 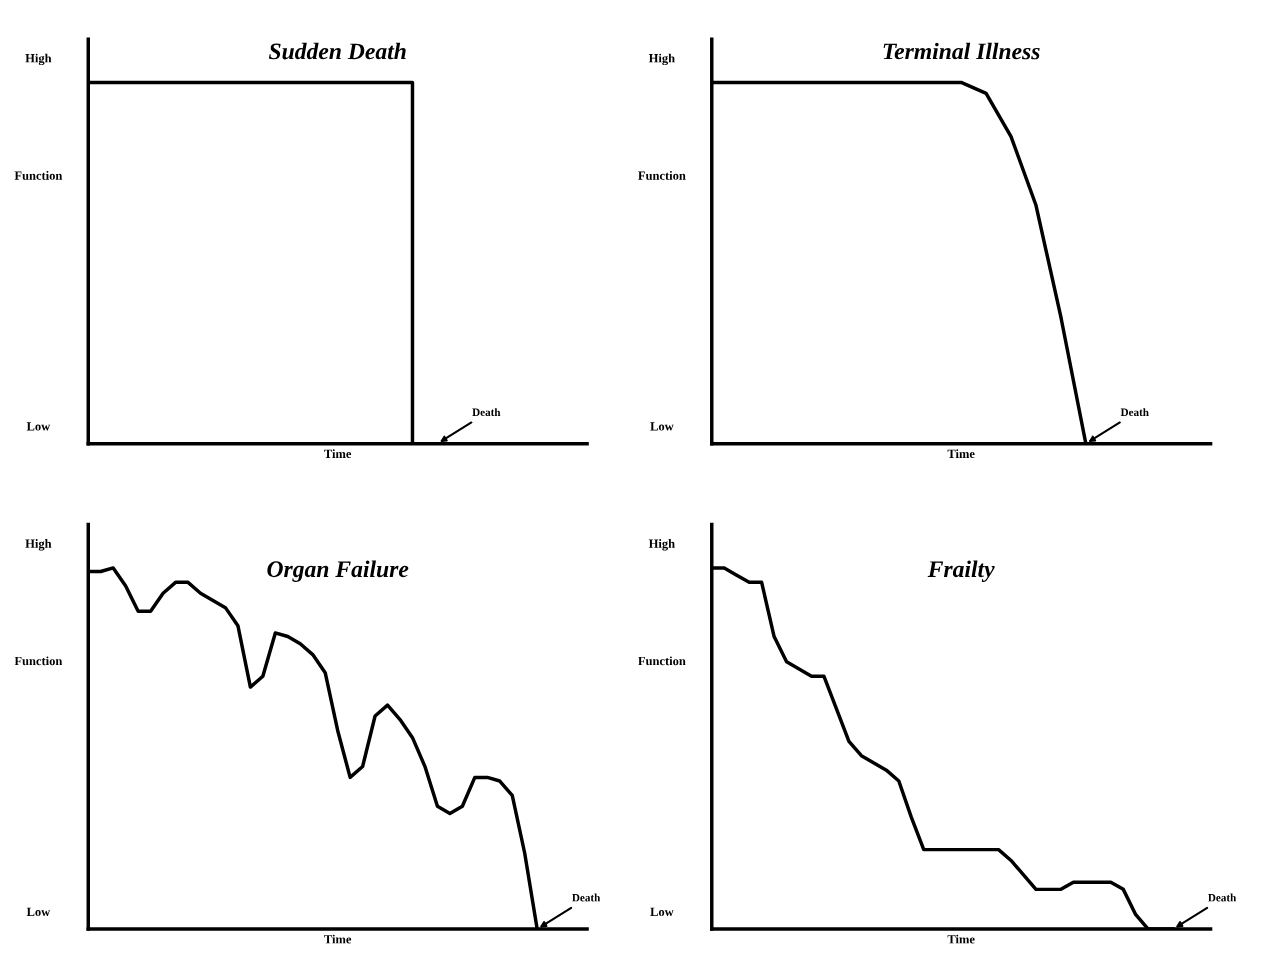 I want to click on chart-title: Organ Failure, so click(x=338, y=571).